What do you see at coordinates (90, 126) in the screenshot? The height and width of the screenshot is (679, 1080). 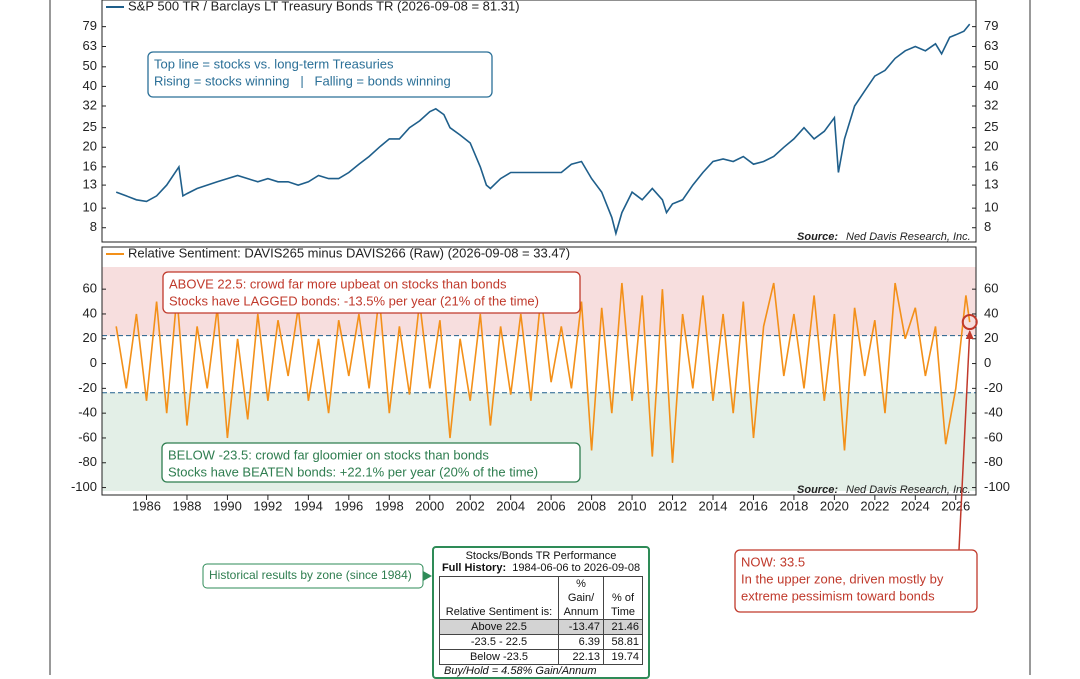 I see `y-tick-label: 25` at bounding box center [90, 126].